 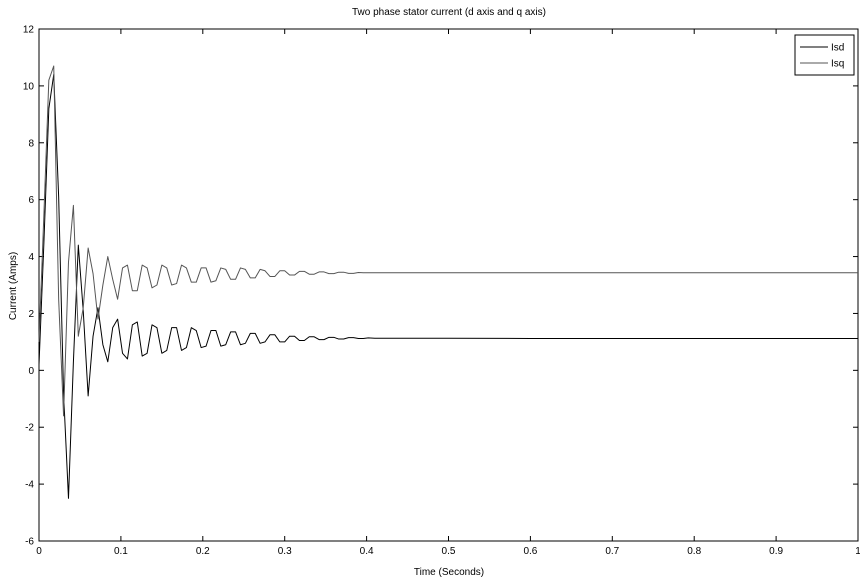 What do you see at coordinates (285, 551) in the screenshot?
I see `x-tick-label: 0.3` at bounding box center [285, 551].